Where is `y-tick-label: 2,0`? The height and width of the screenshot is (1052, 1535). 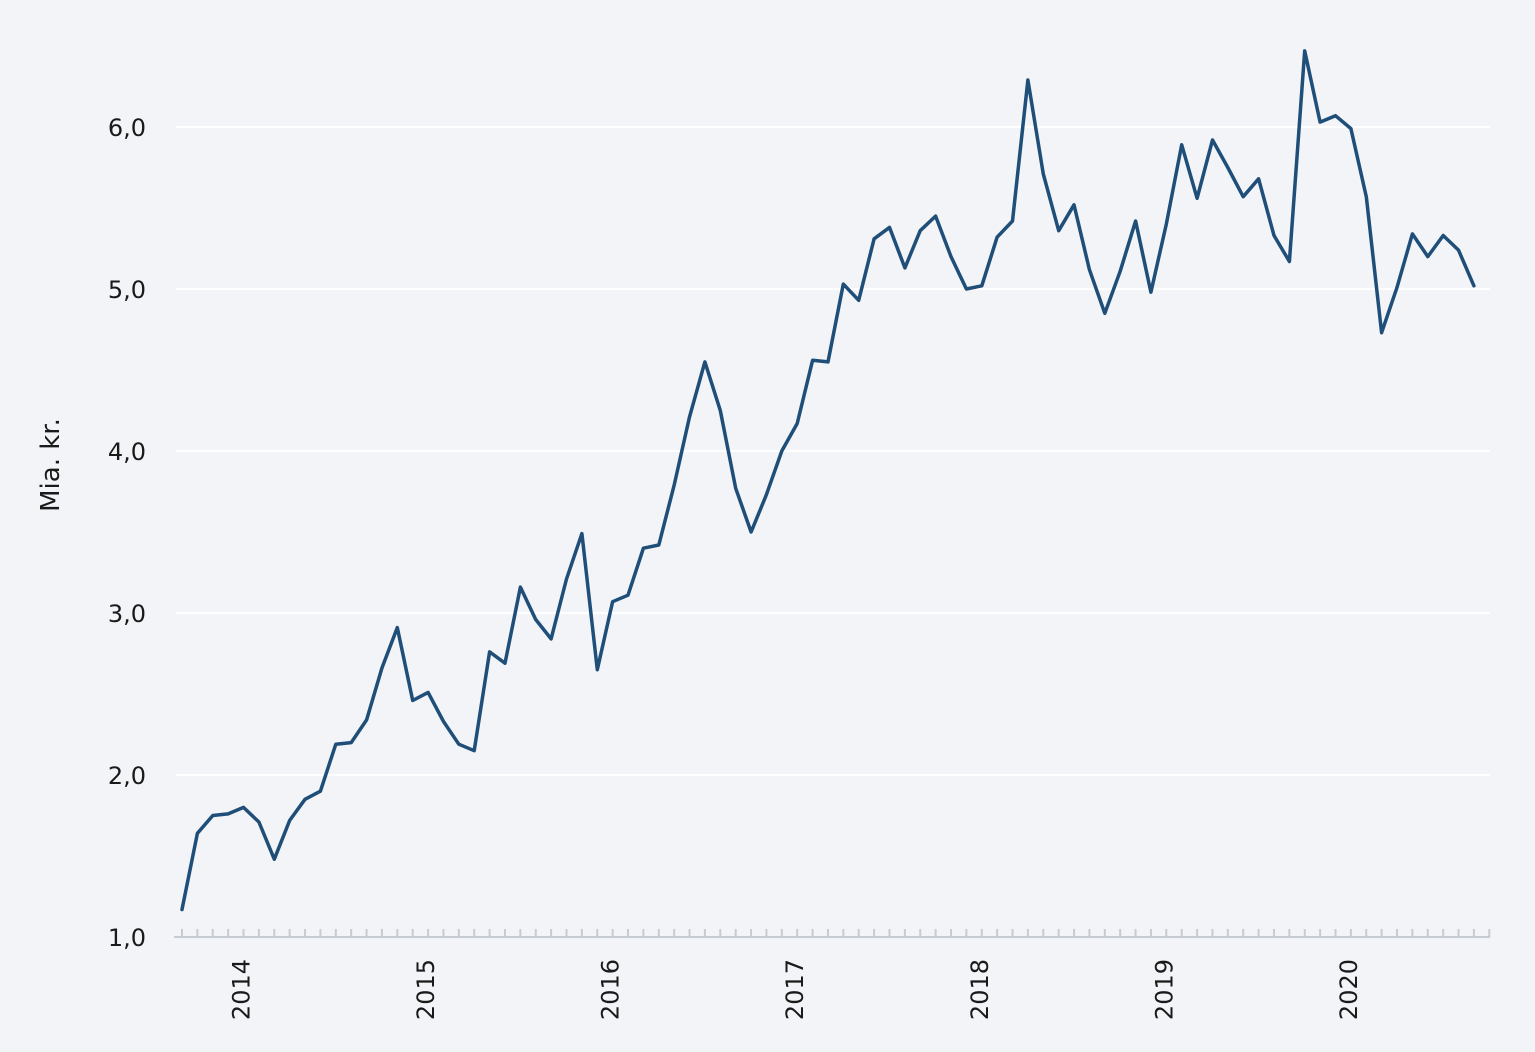
y-tick-label: 2,0 is located at coordinates (127, 776).